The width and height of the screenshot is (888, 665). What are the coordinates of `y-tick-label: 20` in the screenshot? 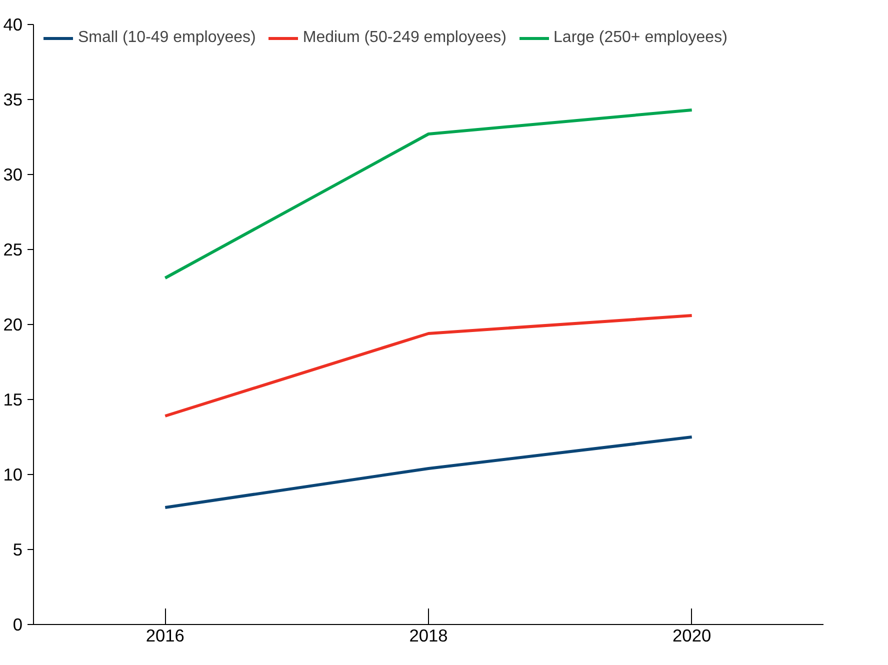 It's located at (13, 324).